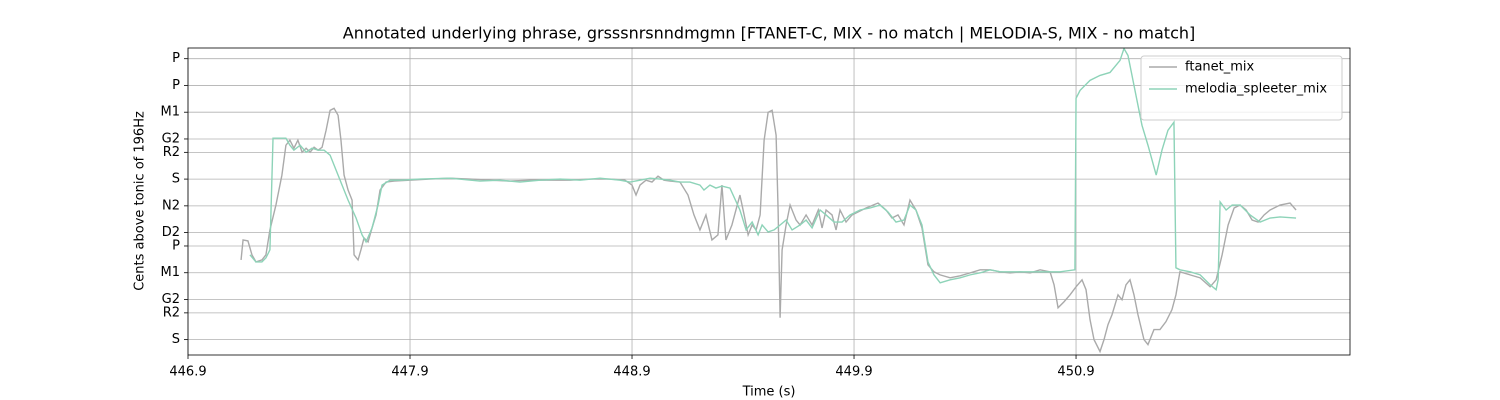 This screenshot has width=1500, height=400. I want to click on x-tick-label: 446.9, so click(187, 372).